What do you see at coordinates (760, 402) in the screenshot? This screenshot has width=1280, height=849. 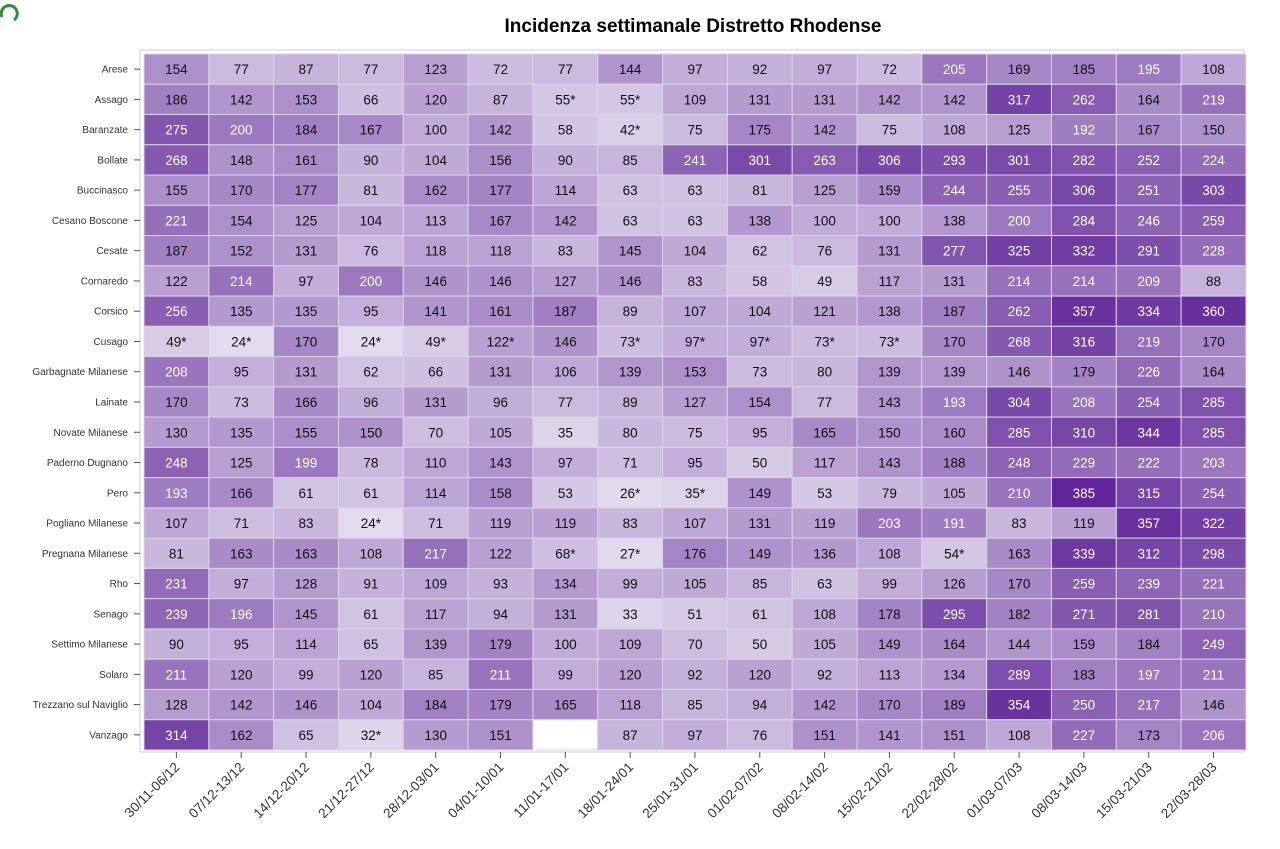 I see `cell-value-label: 154` at bounding box center [760, 402].